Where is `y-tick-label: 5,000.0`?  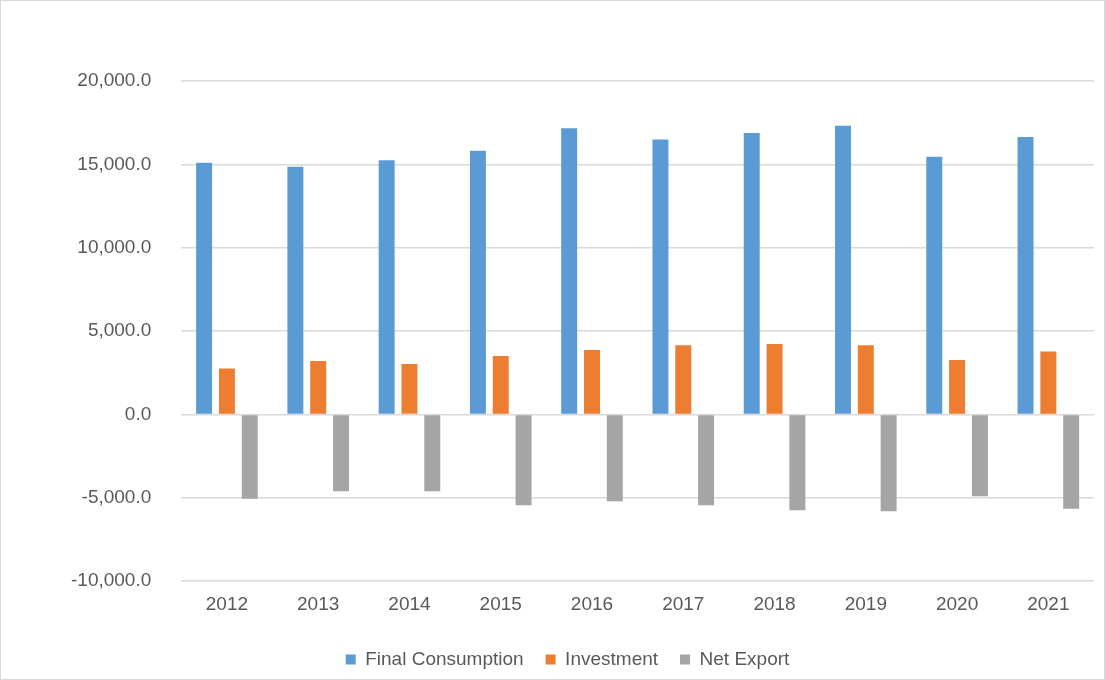
y-tick-label: 5,000.0 is located at coordinates (119, 330).